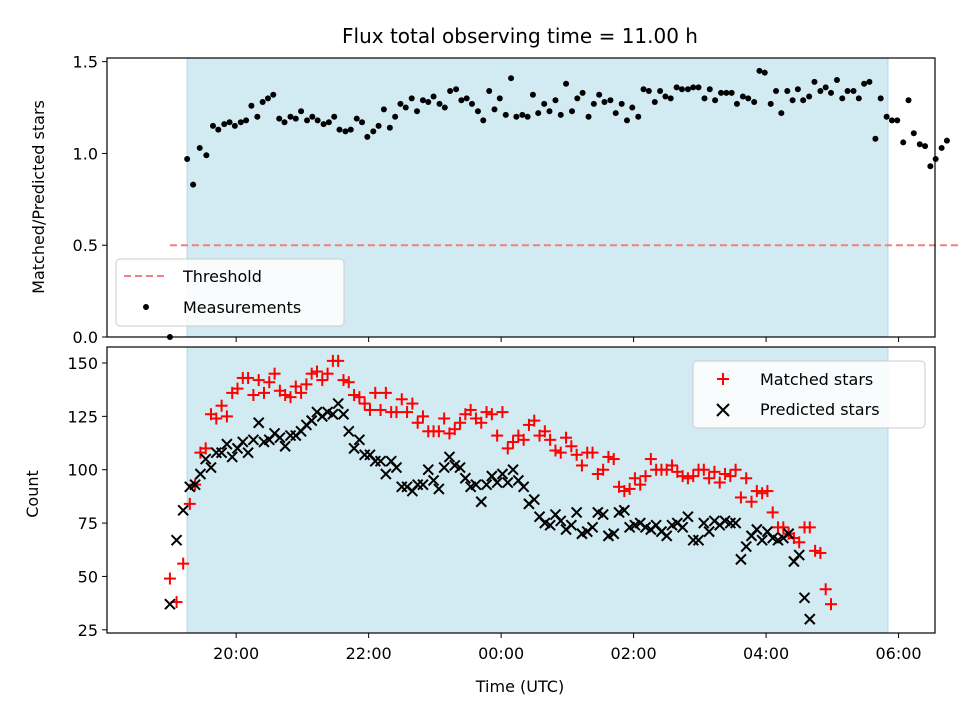 The height and width of the screenshot is (720, 960). I want to click on measurements-legend-label: Measurements, so click(242, 307).